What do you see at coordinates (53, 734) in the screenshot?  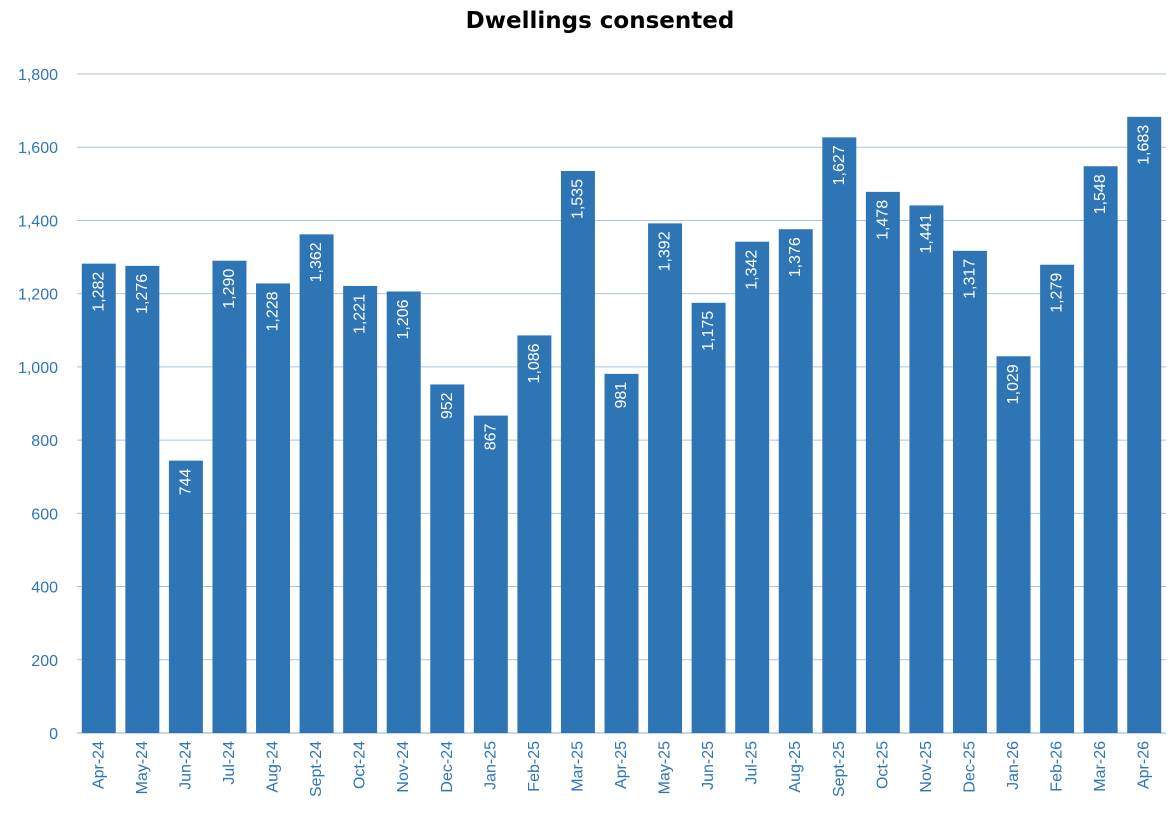 I see `y-tick-label: 0` at bounding box center [53, 734].